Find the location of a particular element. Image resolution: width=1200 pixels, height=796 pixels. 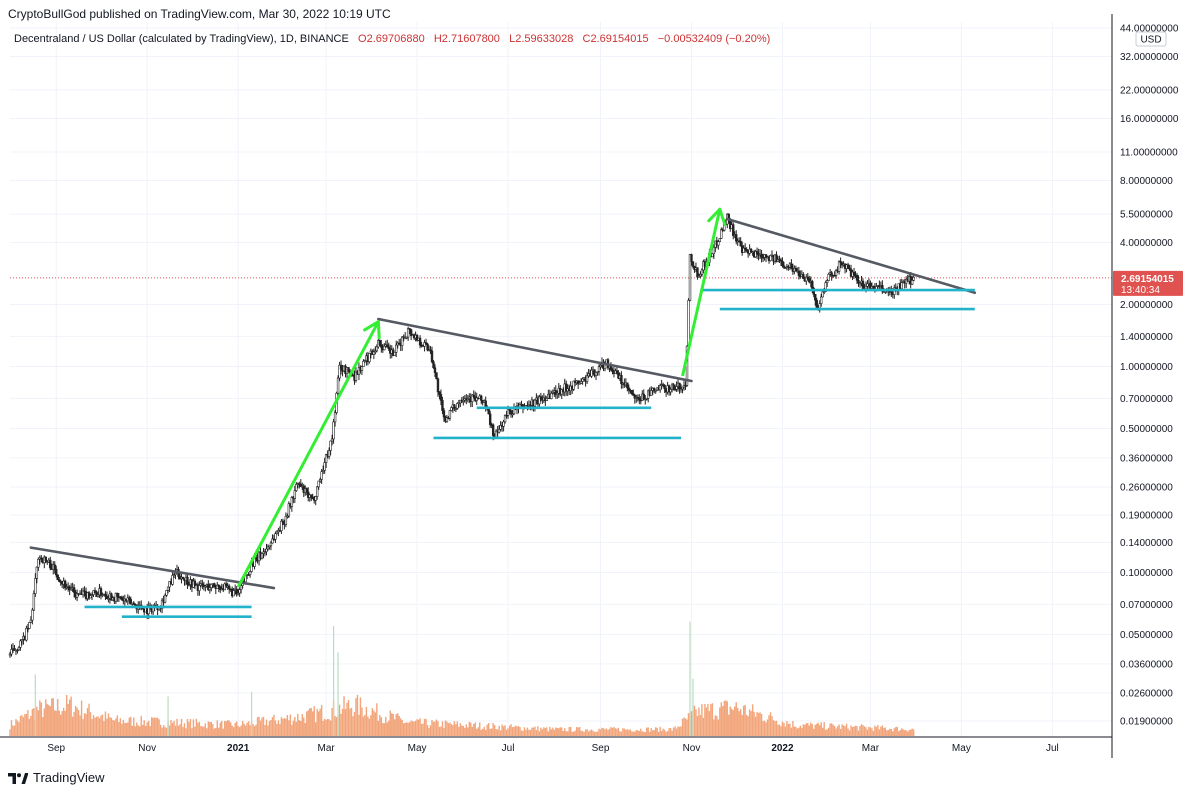

tradingview-logo-icon is located at coordinates (18, 778).